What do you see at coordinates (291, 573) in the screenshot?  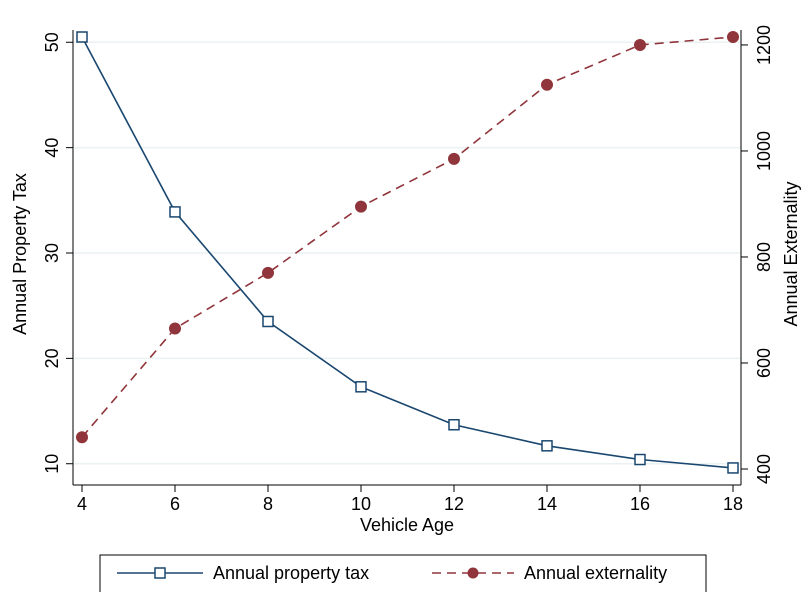 I see `legend-label: Annual property tax` at bounding box center [291, 573].